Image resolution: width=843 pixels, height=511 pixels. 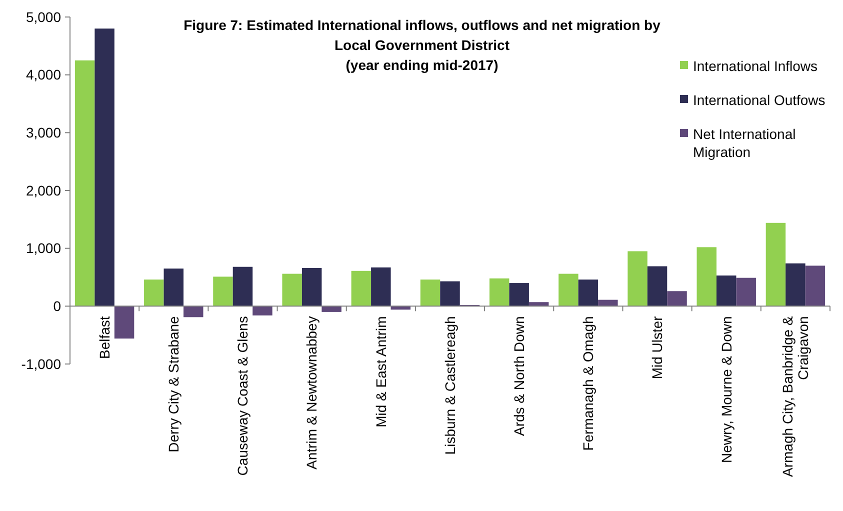 What do you see at coordinates (422, 65) in the screenshot?
I see `text: (year ending mid-2017)` at bounding box center [422, 65].